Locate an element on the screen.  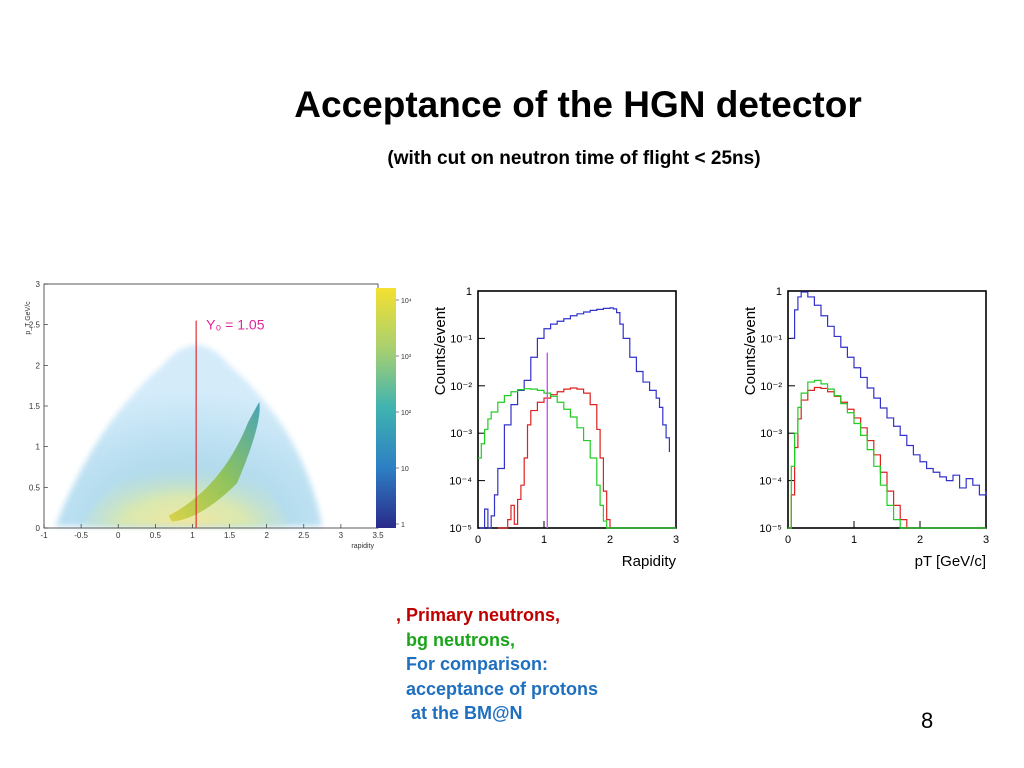
colorbar-tick-label: 1 is located at coordinates (403, 525).